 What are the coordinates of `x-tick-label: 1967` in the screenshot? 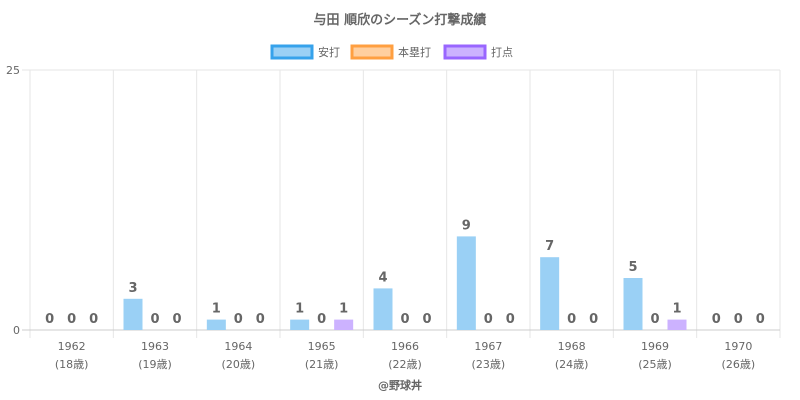 It's located at (488, 346).